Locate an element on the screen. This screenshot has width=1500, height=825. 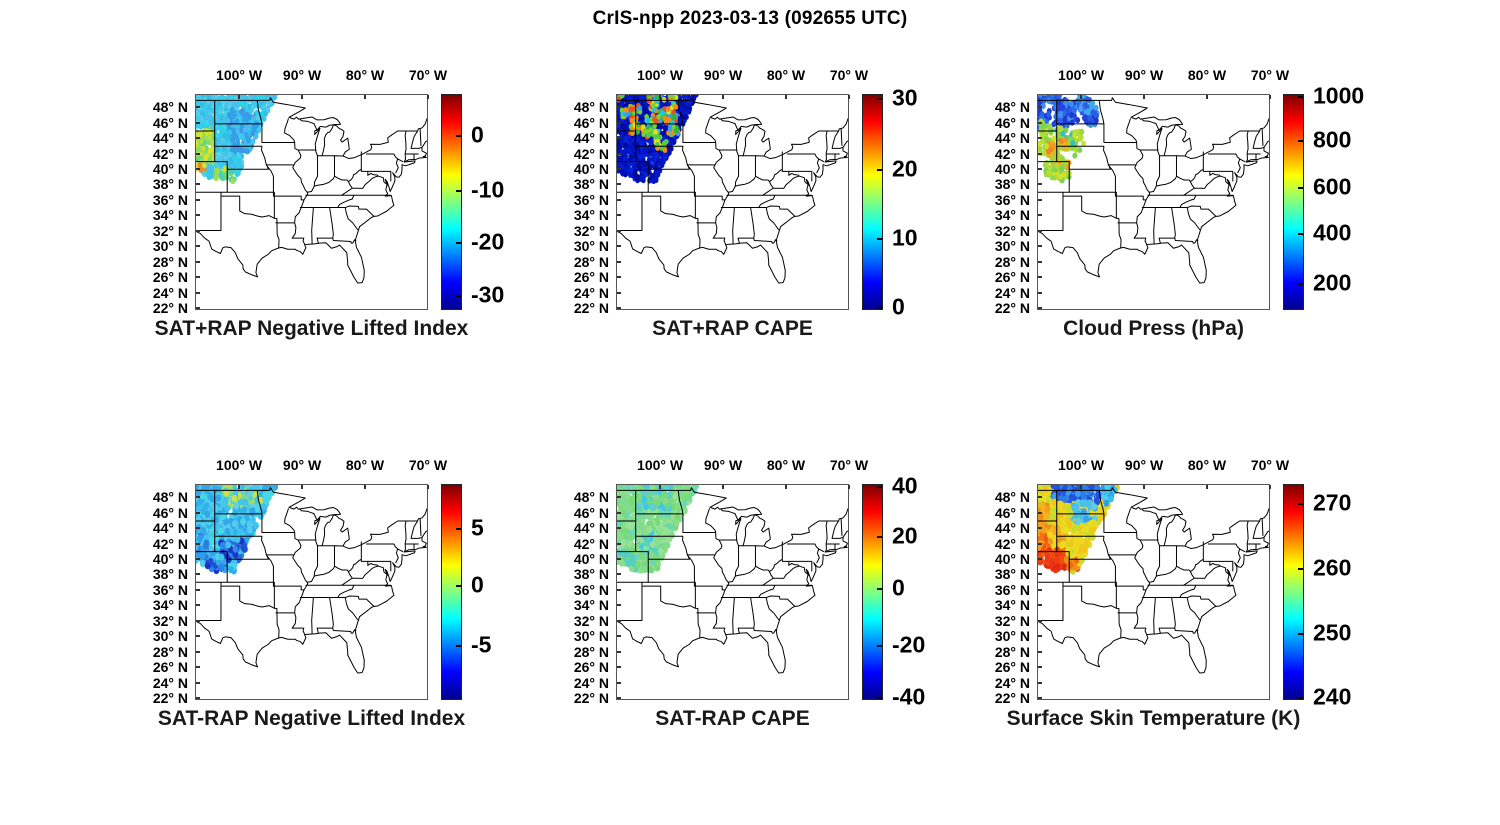
colorbar-tick-label: 260 is located at coordinates (1332, 567).